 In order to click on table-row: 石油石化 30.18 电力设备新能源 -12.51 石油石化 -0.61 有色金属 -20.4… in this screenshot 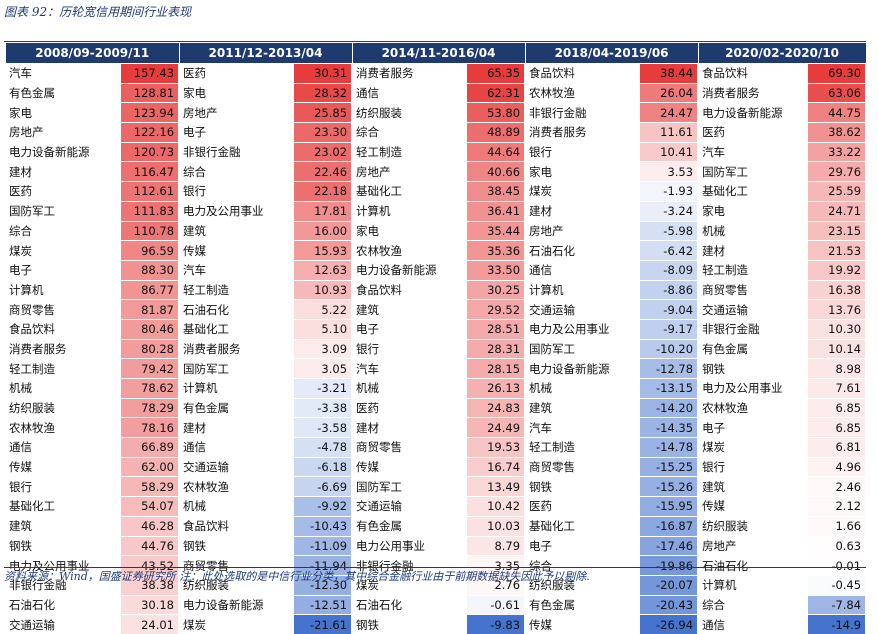, I will do `click(437, 604)`.